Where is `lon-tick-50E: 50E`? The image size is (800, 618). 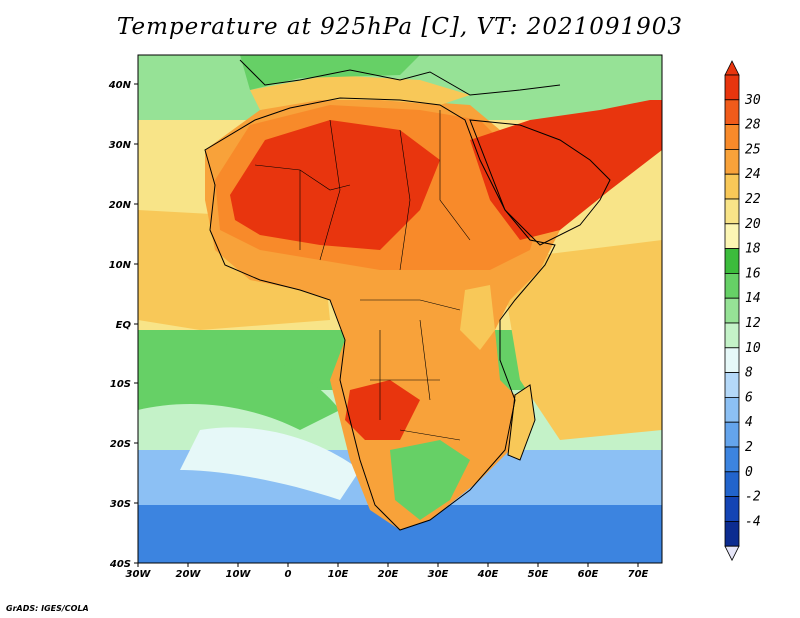 lon-tick-50E: 50E is located at coordinates (538, 574).